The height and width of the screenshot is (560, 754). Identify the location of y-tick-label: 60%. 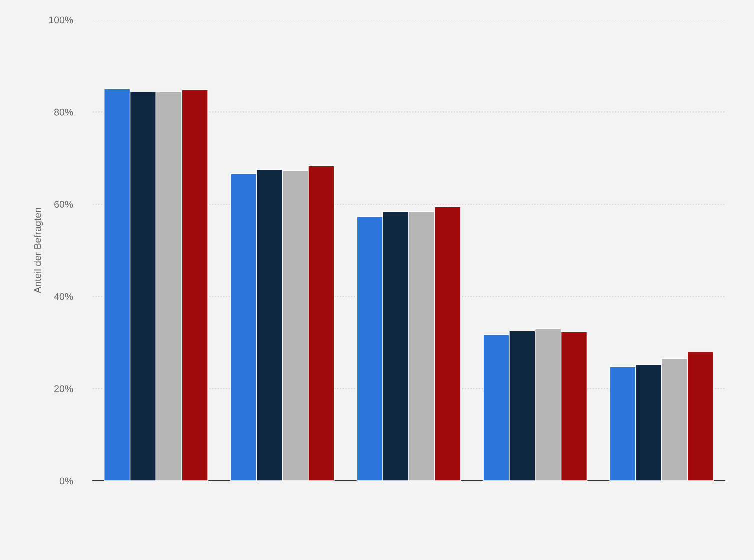
(64, 204).